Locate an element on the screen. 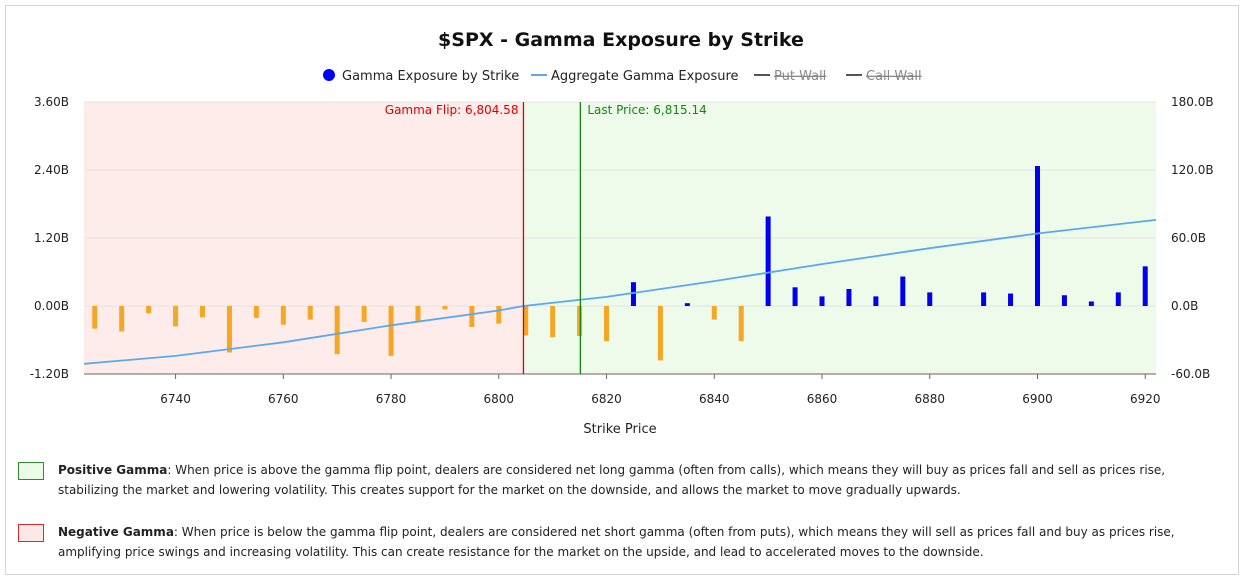 The height and width of the screenshot is (581, 1246). y-tick-label: 0.00B is located at coordinates (51, 306).